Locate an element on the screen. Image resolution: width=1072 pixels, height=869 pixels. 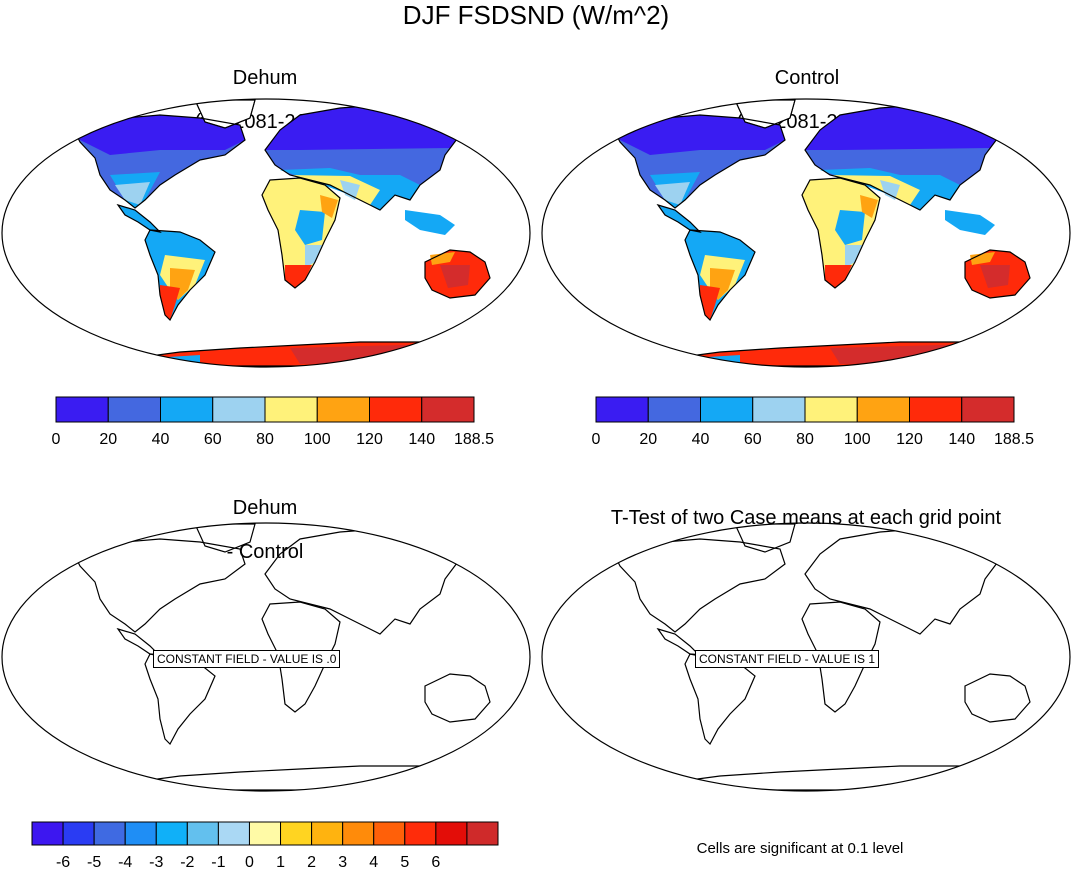
colorbar-control: 0 20 40 60 80 100 120 140 188.5 is located at coordinates (813, 422).